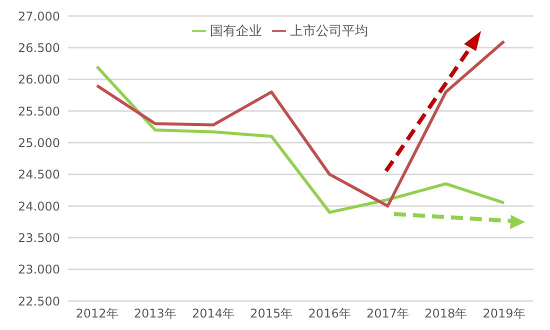  Describe the element at coordinates (446, 313) in the screenshot. I see `x-tick-label: 2018年` at that location.